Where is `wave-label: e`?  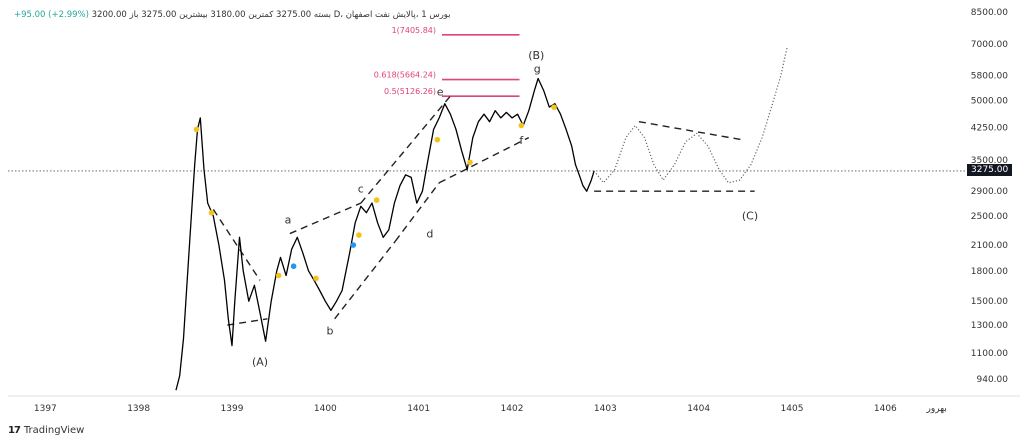 wave-label: e is located at coordinates (440, 91).